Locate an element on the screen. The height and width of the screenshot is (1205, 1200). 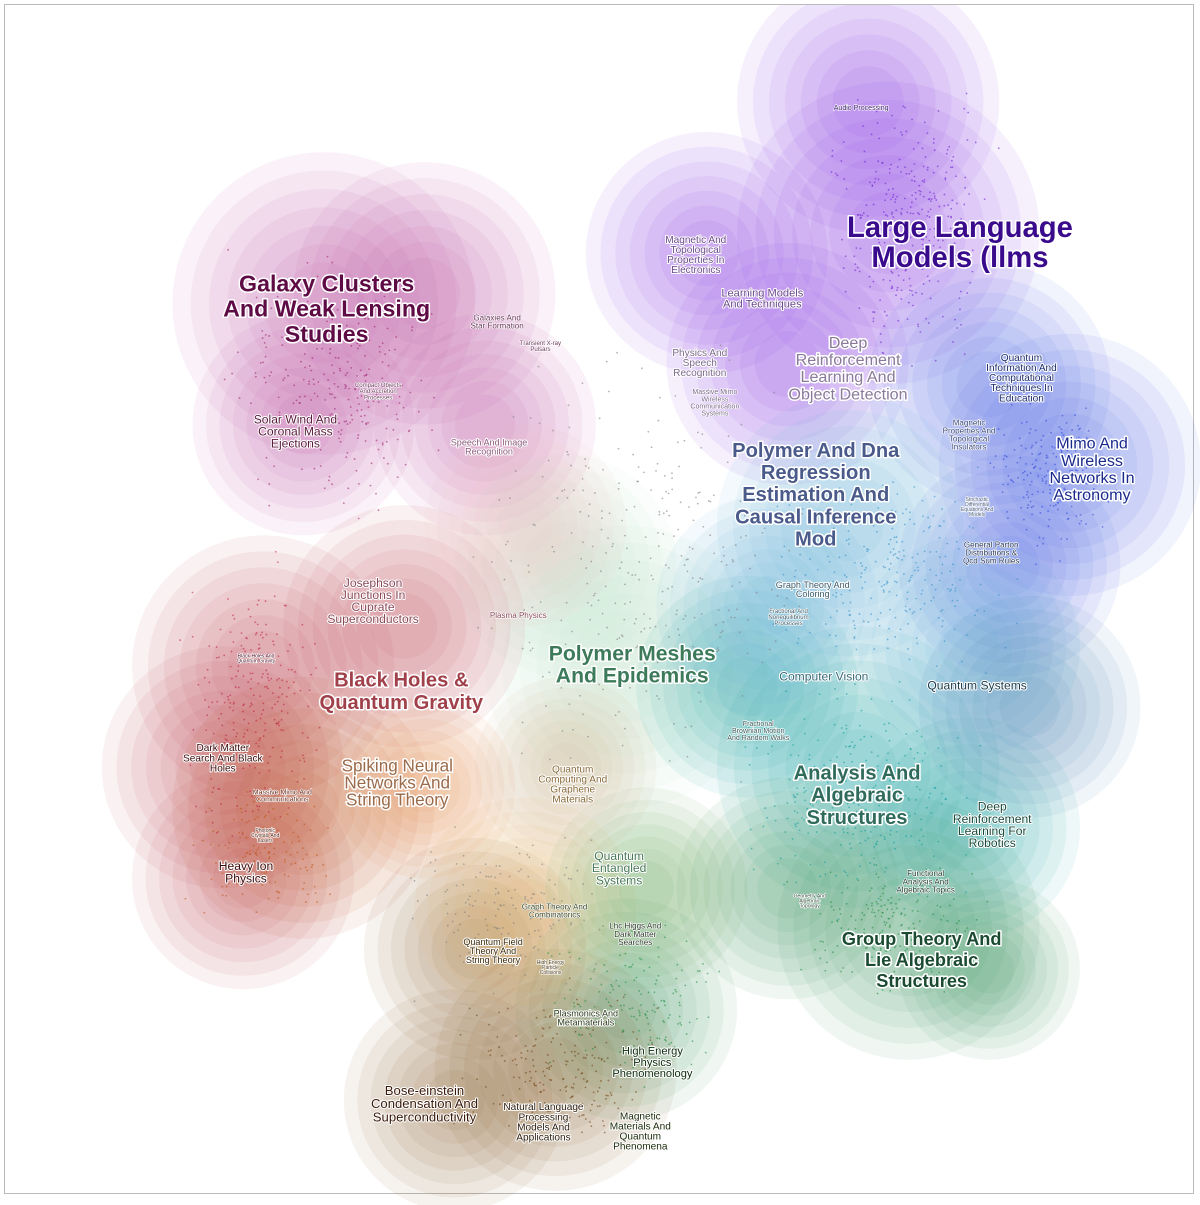
topic-label: Heavy Ion Physics is located at coordinates (246, 872).